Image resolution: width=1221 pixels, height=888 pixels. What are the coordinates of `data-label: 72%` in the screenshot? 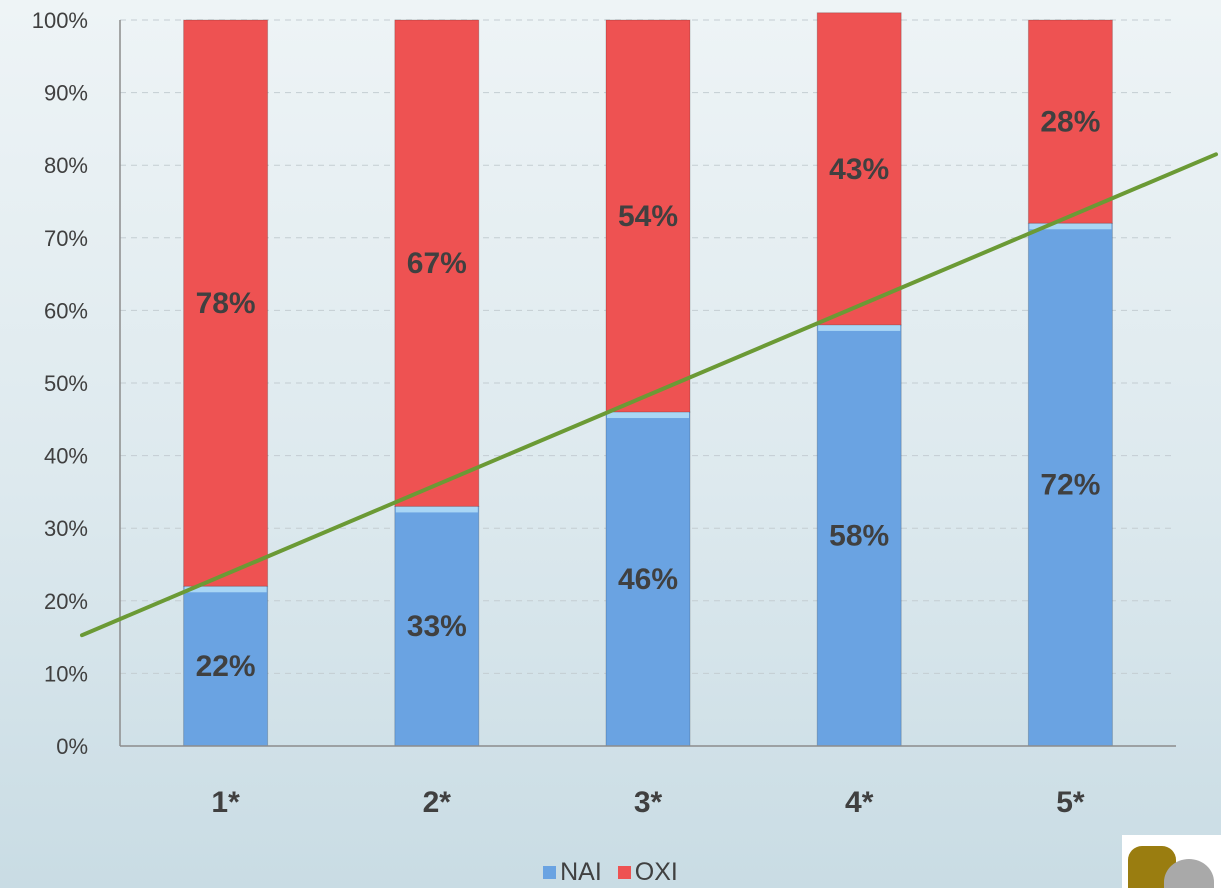 It's located at (1070, 485).